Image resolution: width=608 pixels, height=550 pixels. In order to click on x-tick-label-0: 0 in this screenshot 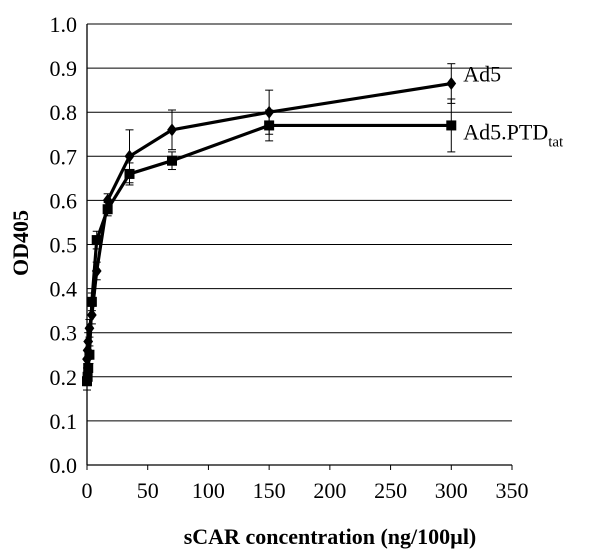, I will do `click(87, 490)`.